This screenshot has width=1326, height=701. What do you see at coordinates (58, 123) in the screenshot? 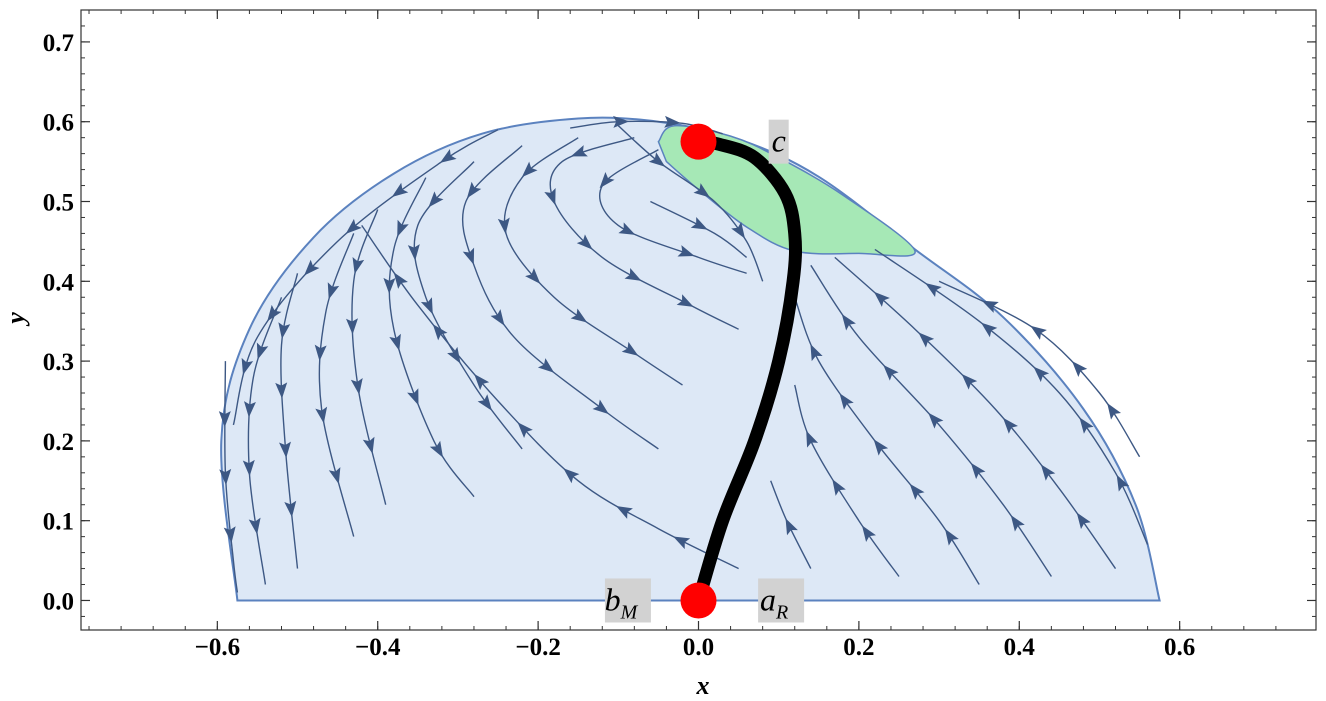
I see `y-tick-label: 0.6` at bounding box center [58, 123].